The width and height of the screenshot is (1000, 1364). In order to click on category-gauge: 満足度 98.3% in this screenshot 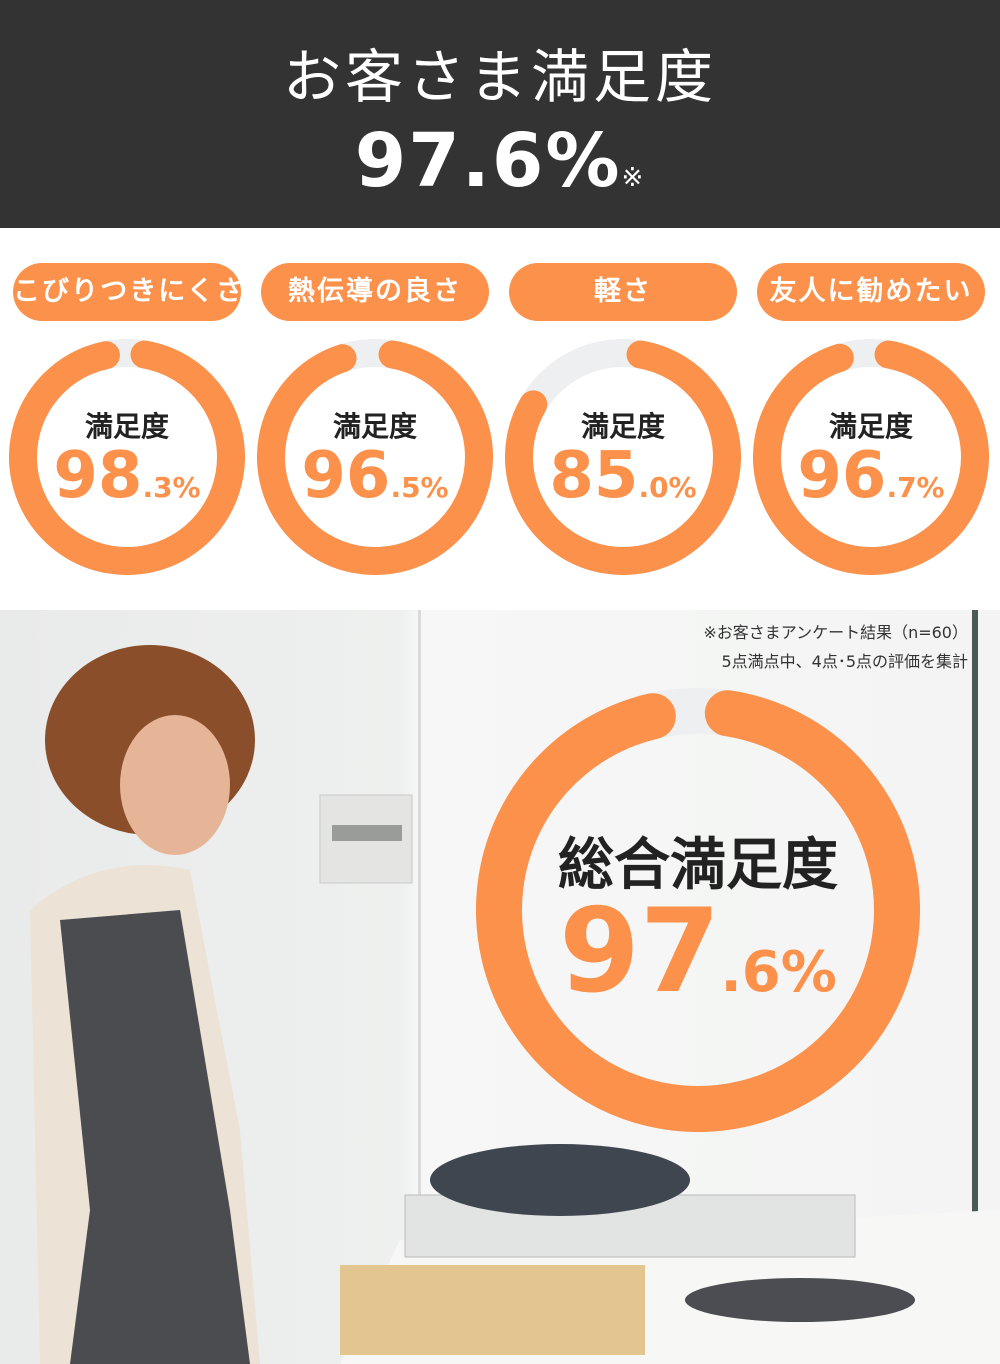, I will do `click(127, 457)`.